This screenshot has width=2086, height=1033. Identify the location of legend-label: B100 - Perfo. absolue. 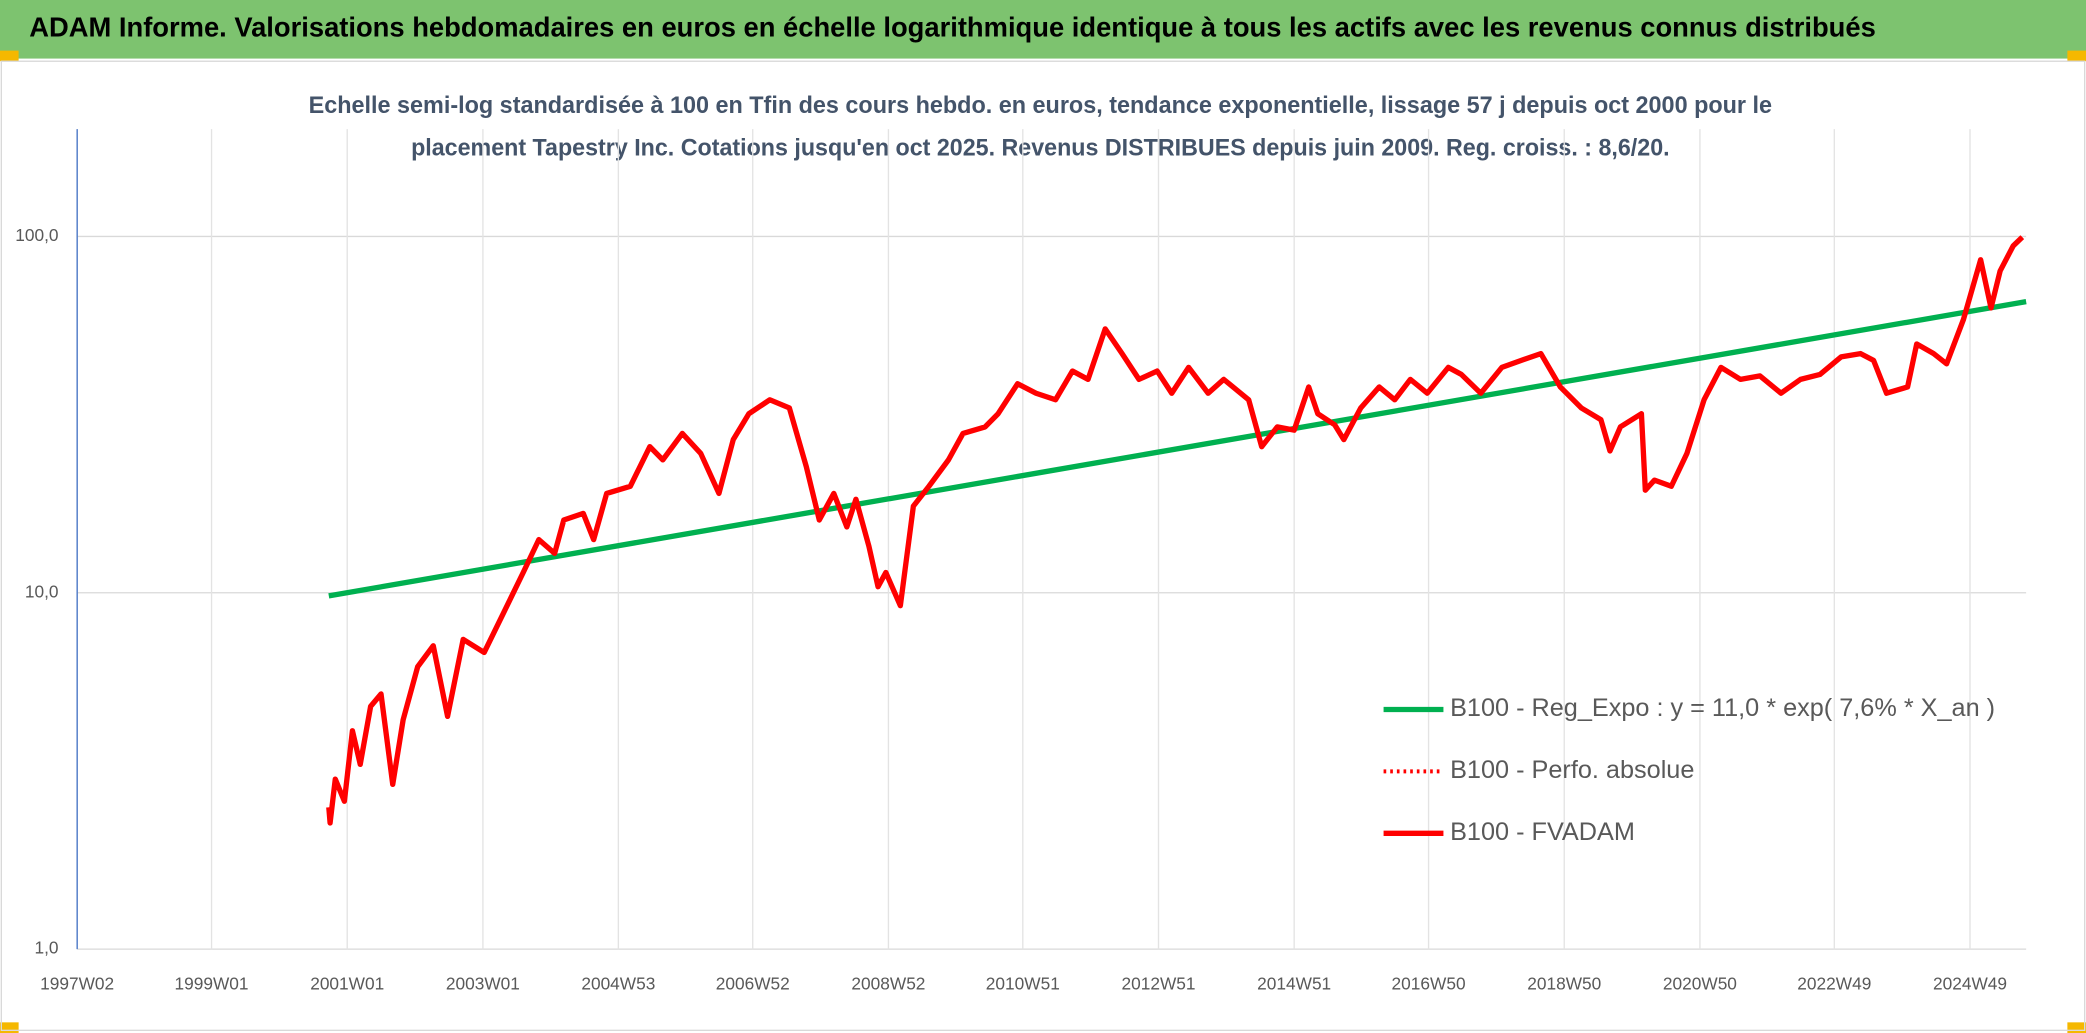
(1572, 770).